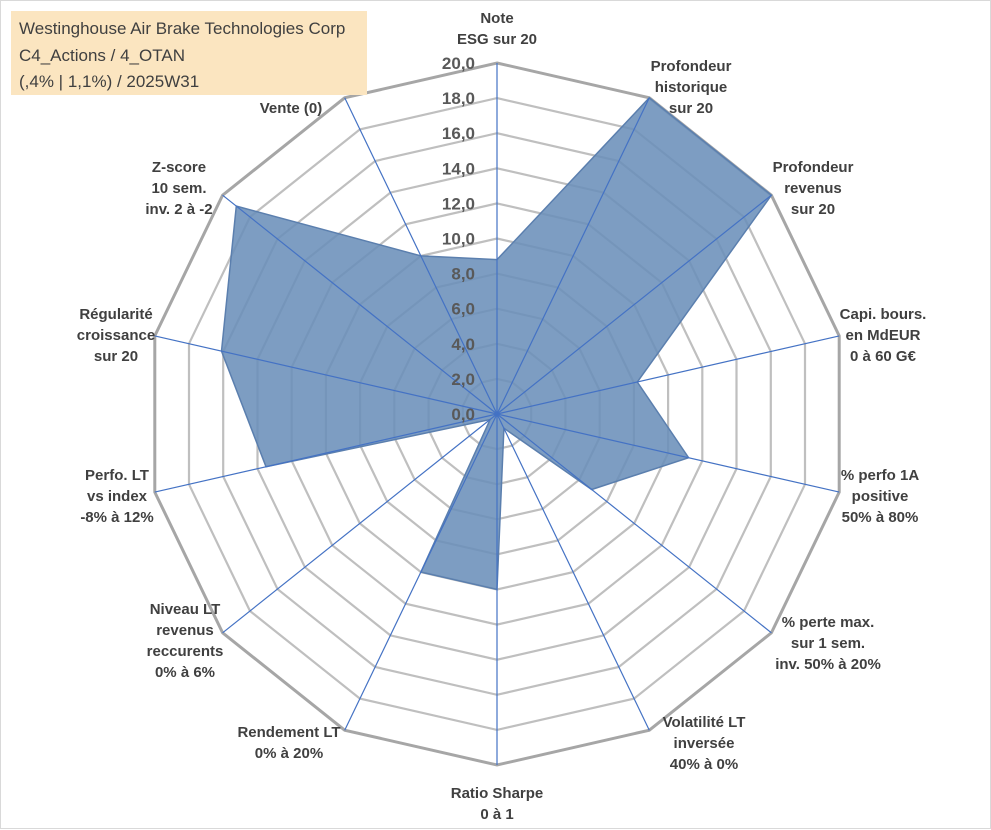 Image resolution: width=991 pixels, height=830 pixels. I want to click on axis-label-line: Volatilité LT, so click(704, 722).